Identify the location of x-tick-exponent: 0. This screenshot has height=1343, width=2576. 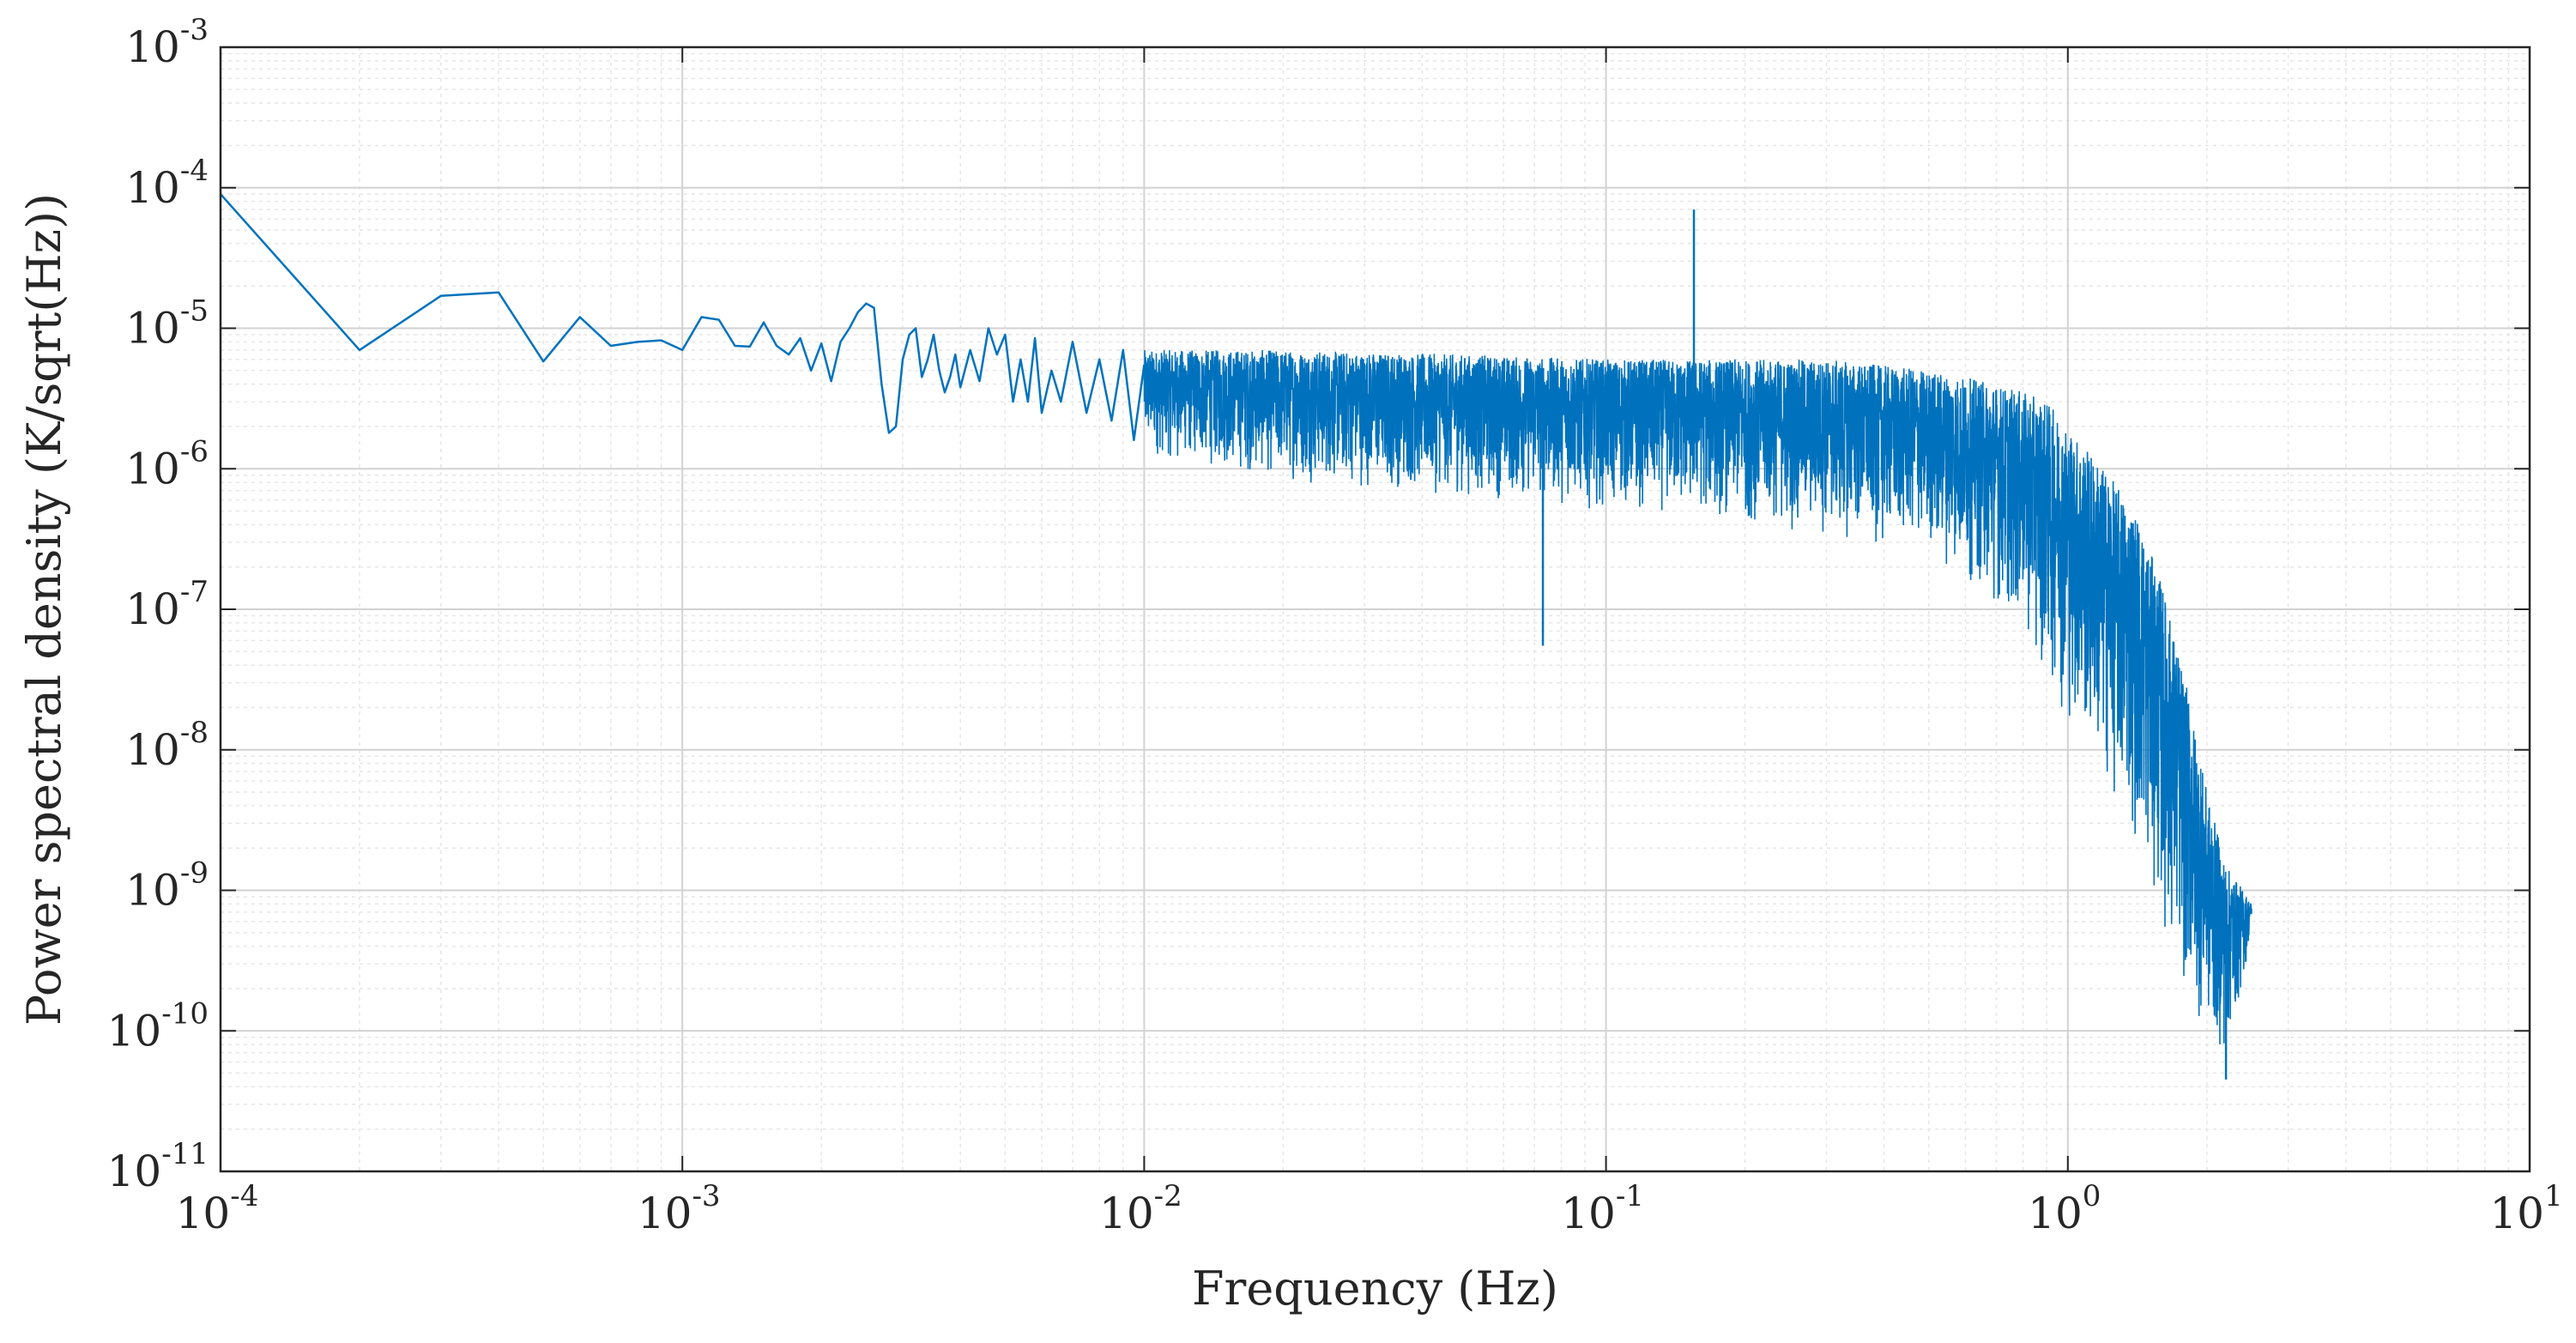
(2092, 1196).